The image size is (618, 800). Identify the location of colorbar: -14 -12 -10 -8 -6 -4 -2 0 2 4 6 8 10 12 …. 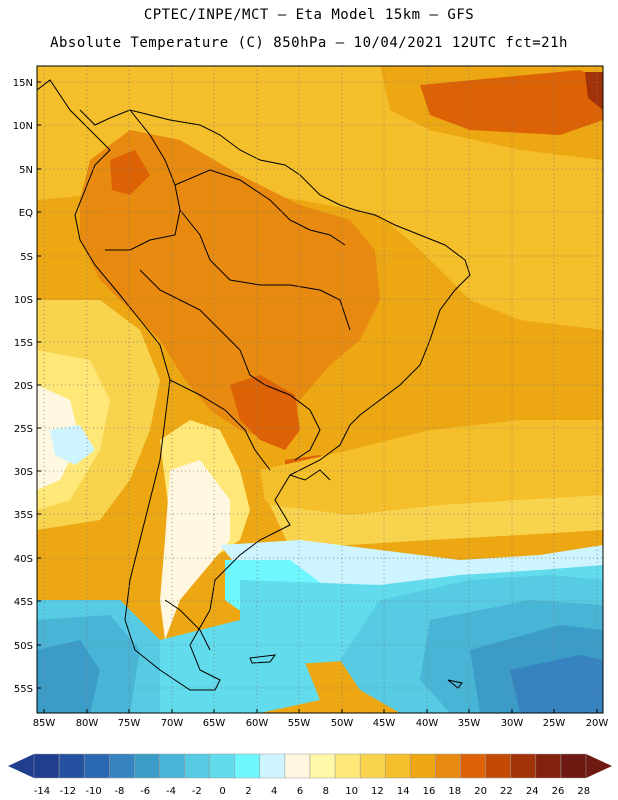
(310, 775).